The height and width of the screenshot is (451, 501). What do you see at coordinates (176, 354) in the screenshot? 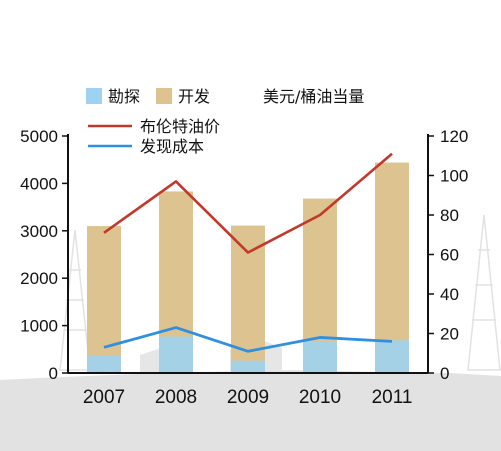
I see `bar-kantan-2008` at bounding box center [176, 354].